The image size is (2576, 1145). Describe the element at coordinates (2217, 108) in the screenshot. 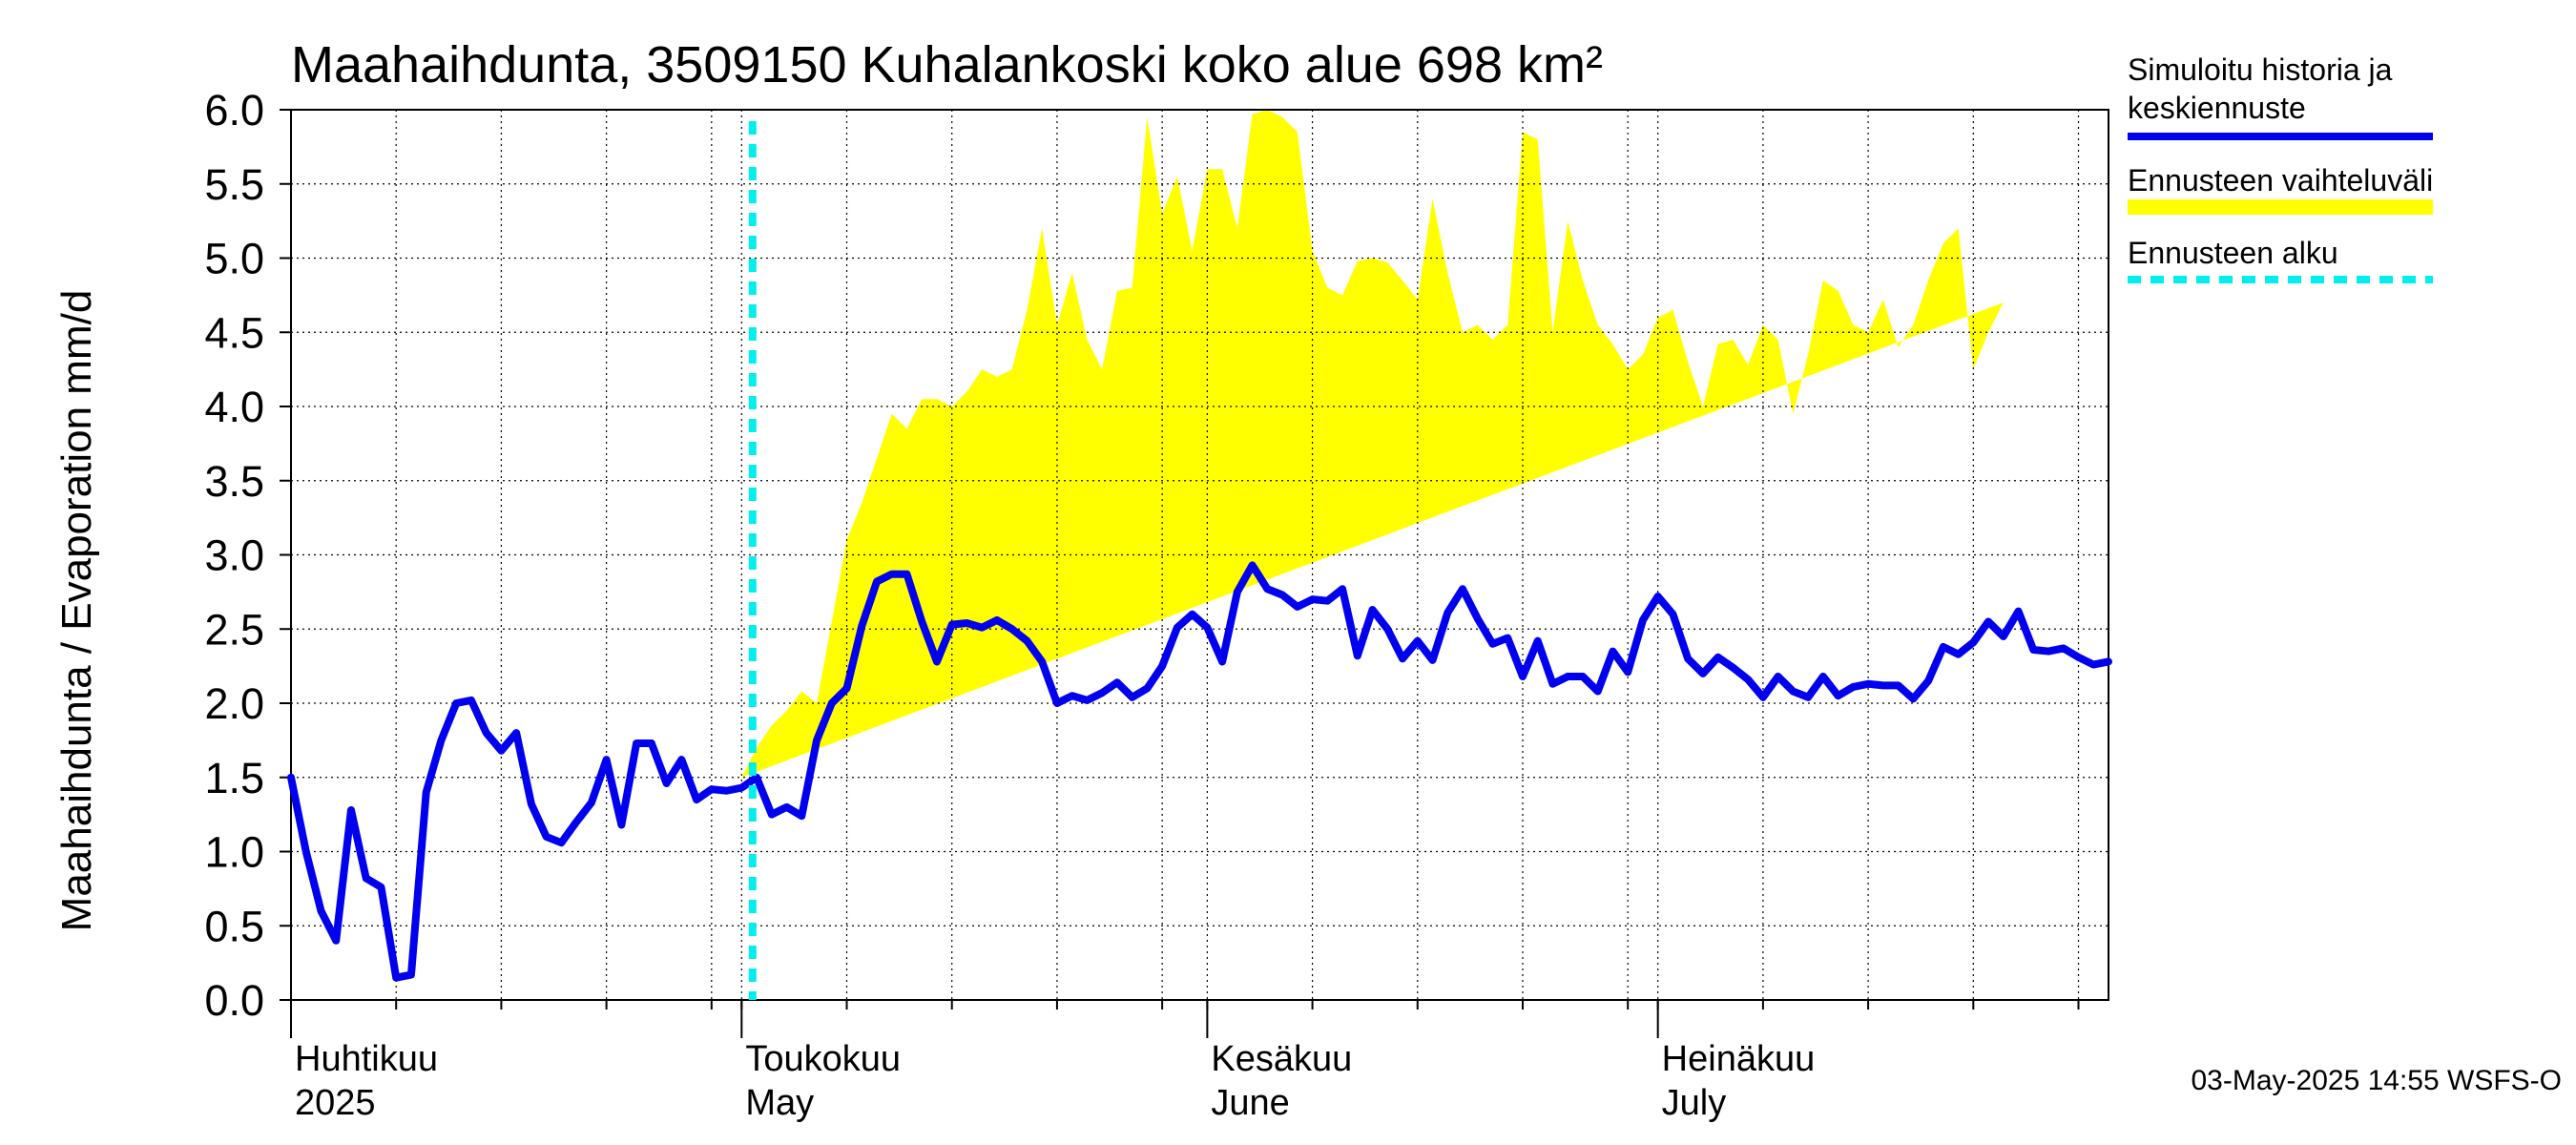

I see `legend-label-history-cont: keskiennuste` at that location.